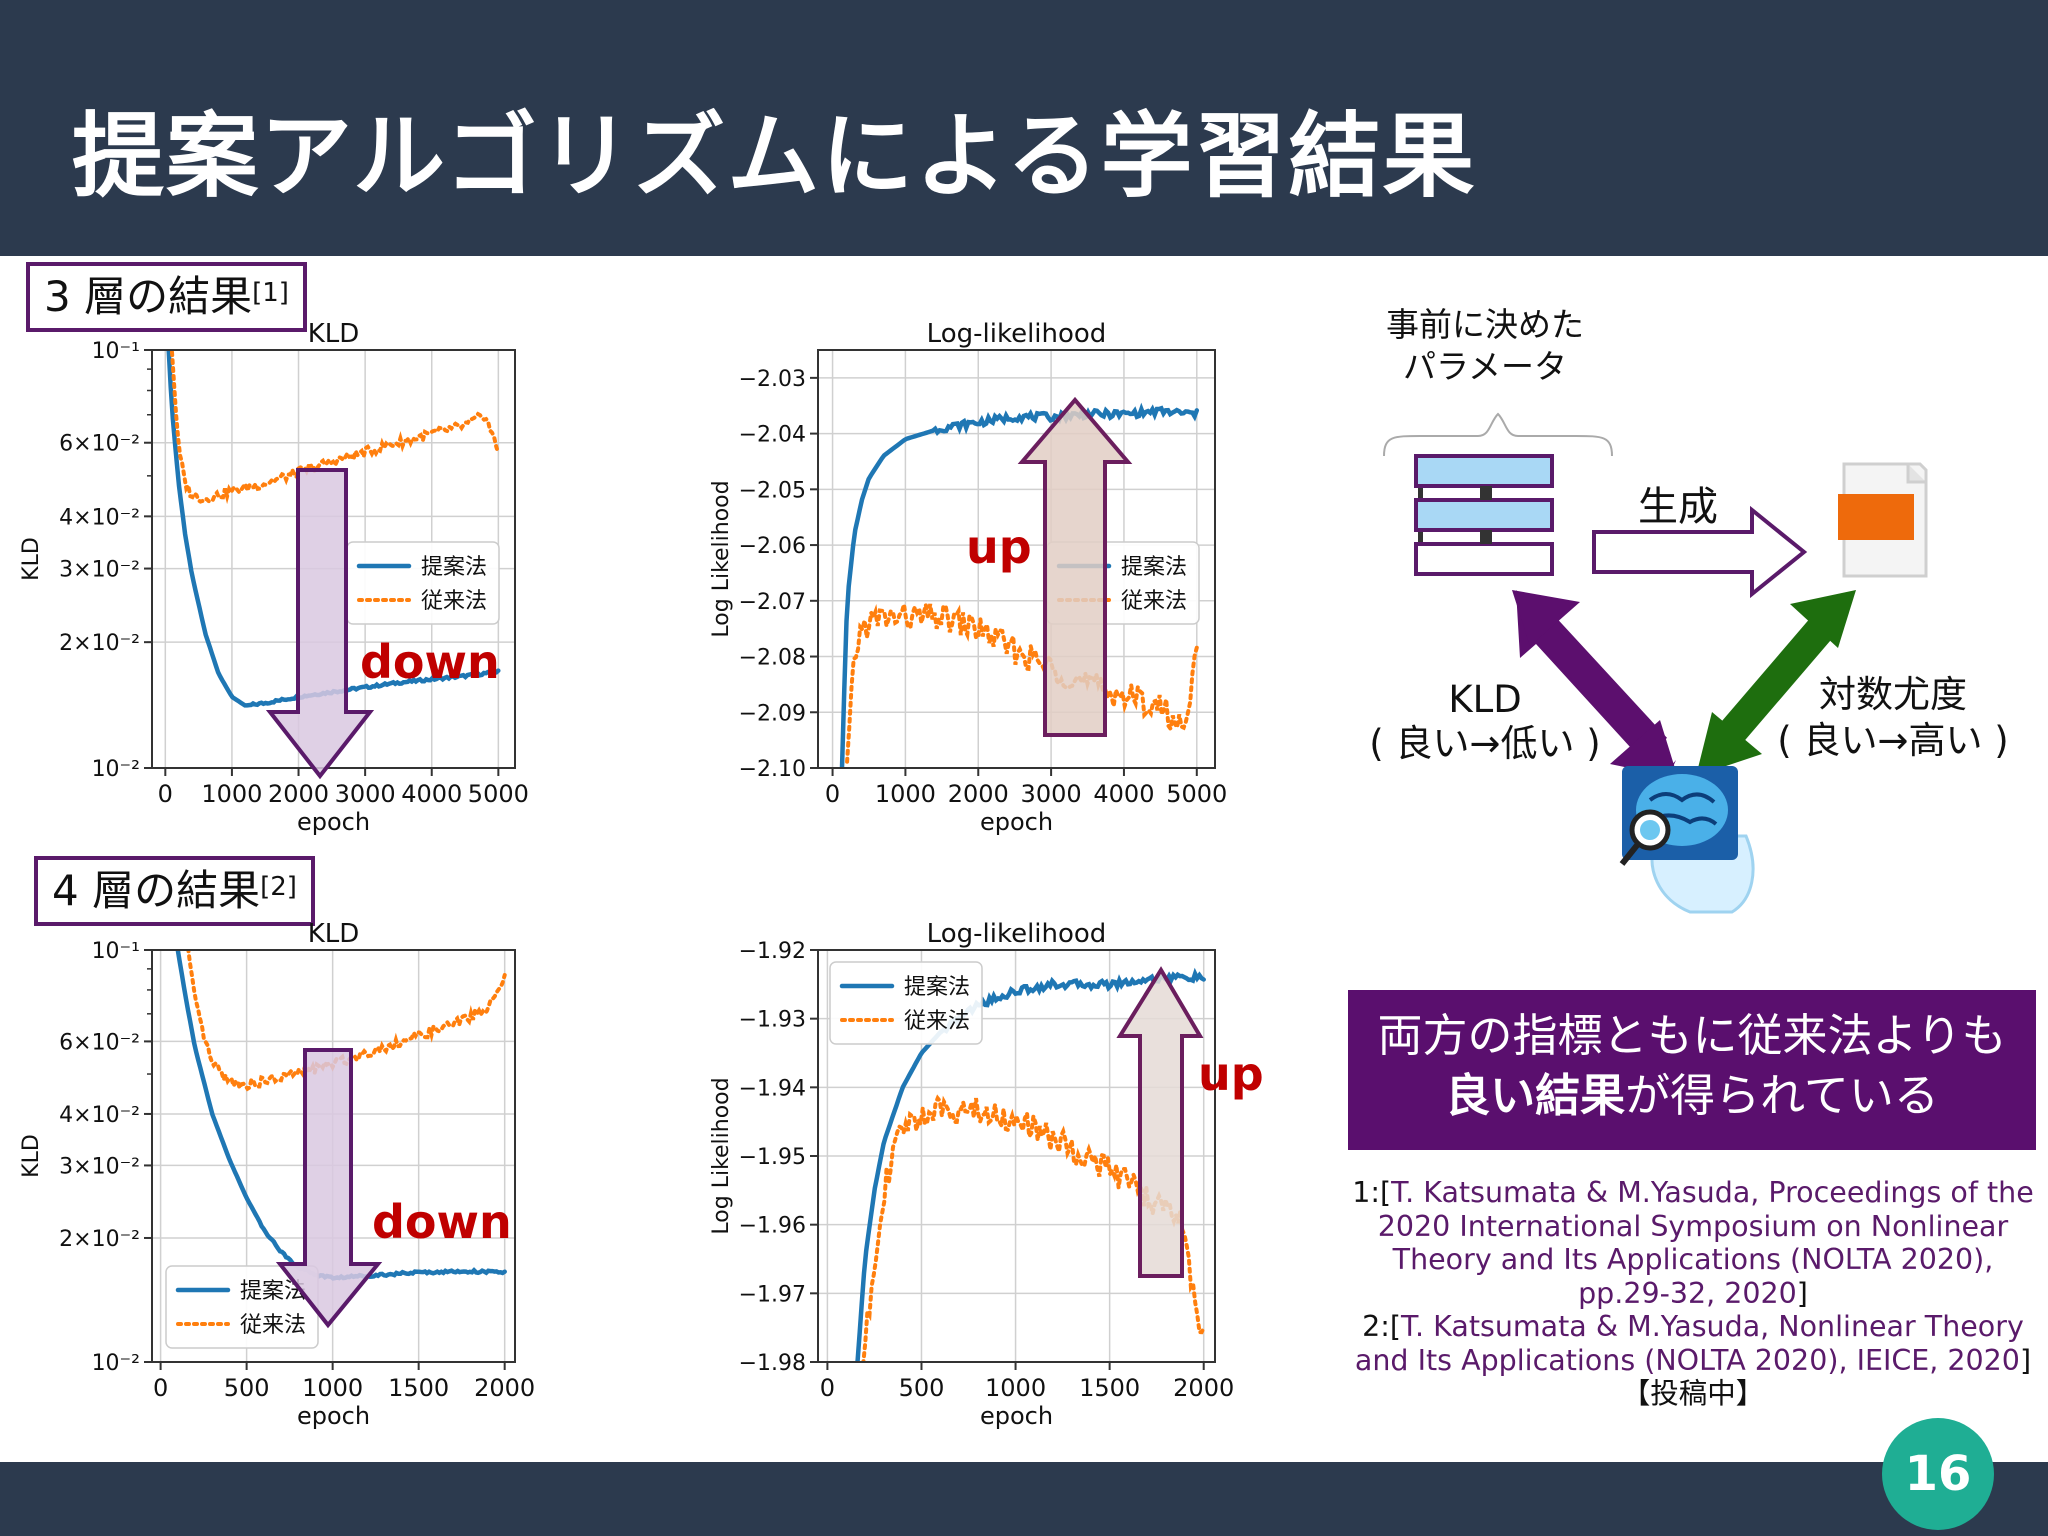 This screenshot has height=1536, width=2048. What do you see at coordinates (772, 1294) in the screenshot?
I see `y-tick-label: −1.97` at bounding box center [772, 1294].